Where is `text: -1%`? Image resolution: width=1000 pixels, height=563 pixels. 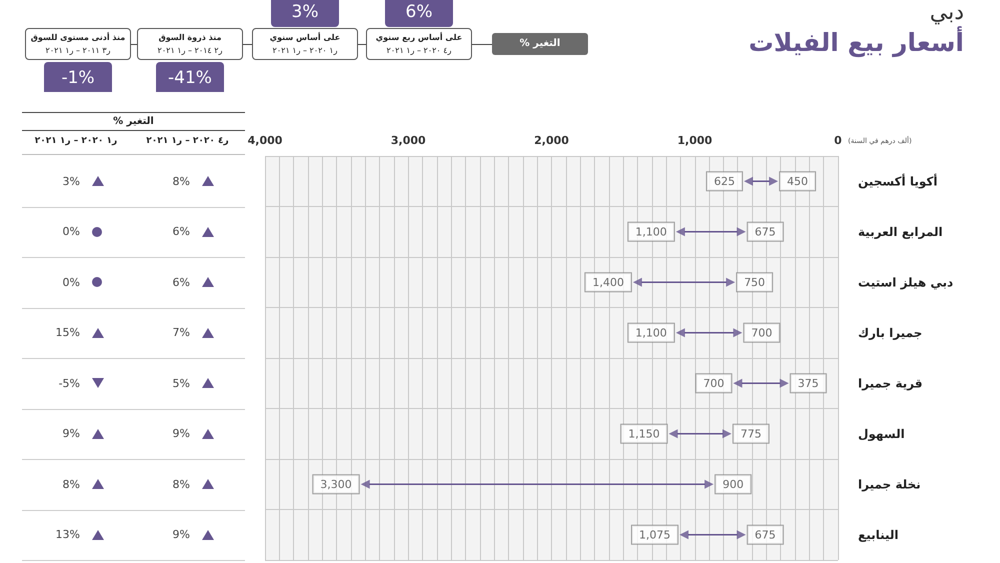
text: -1% is located at coordinates (78, 77).